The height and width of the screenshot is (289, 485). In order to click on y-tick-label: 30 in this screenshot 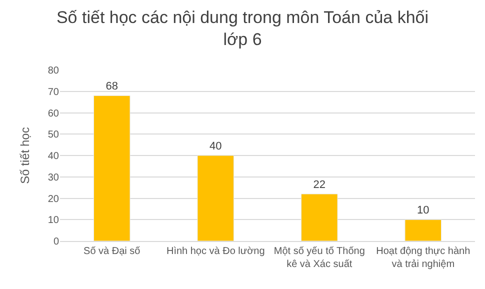, I will do `click(54, 178)`.